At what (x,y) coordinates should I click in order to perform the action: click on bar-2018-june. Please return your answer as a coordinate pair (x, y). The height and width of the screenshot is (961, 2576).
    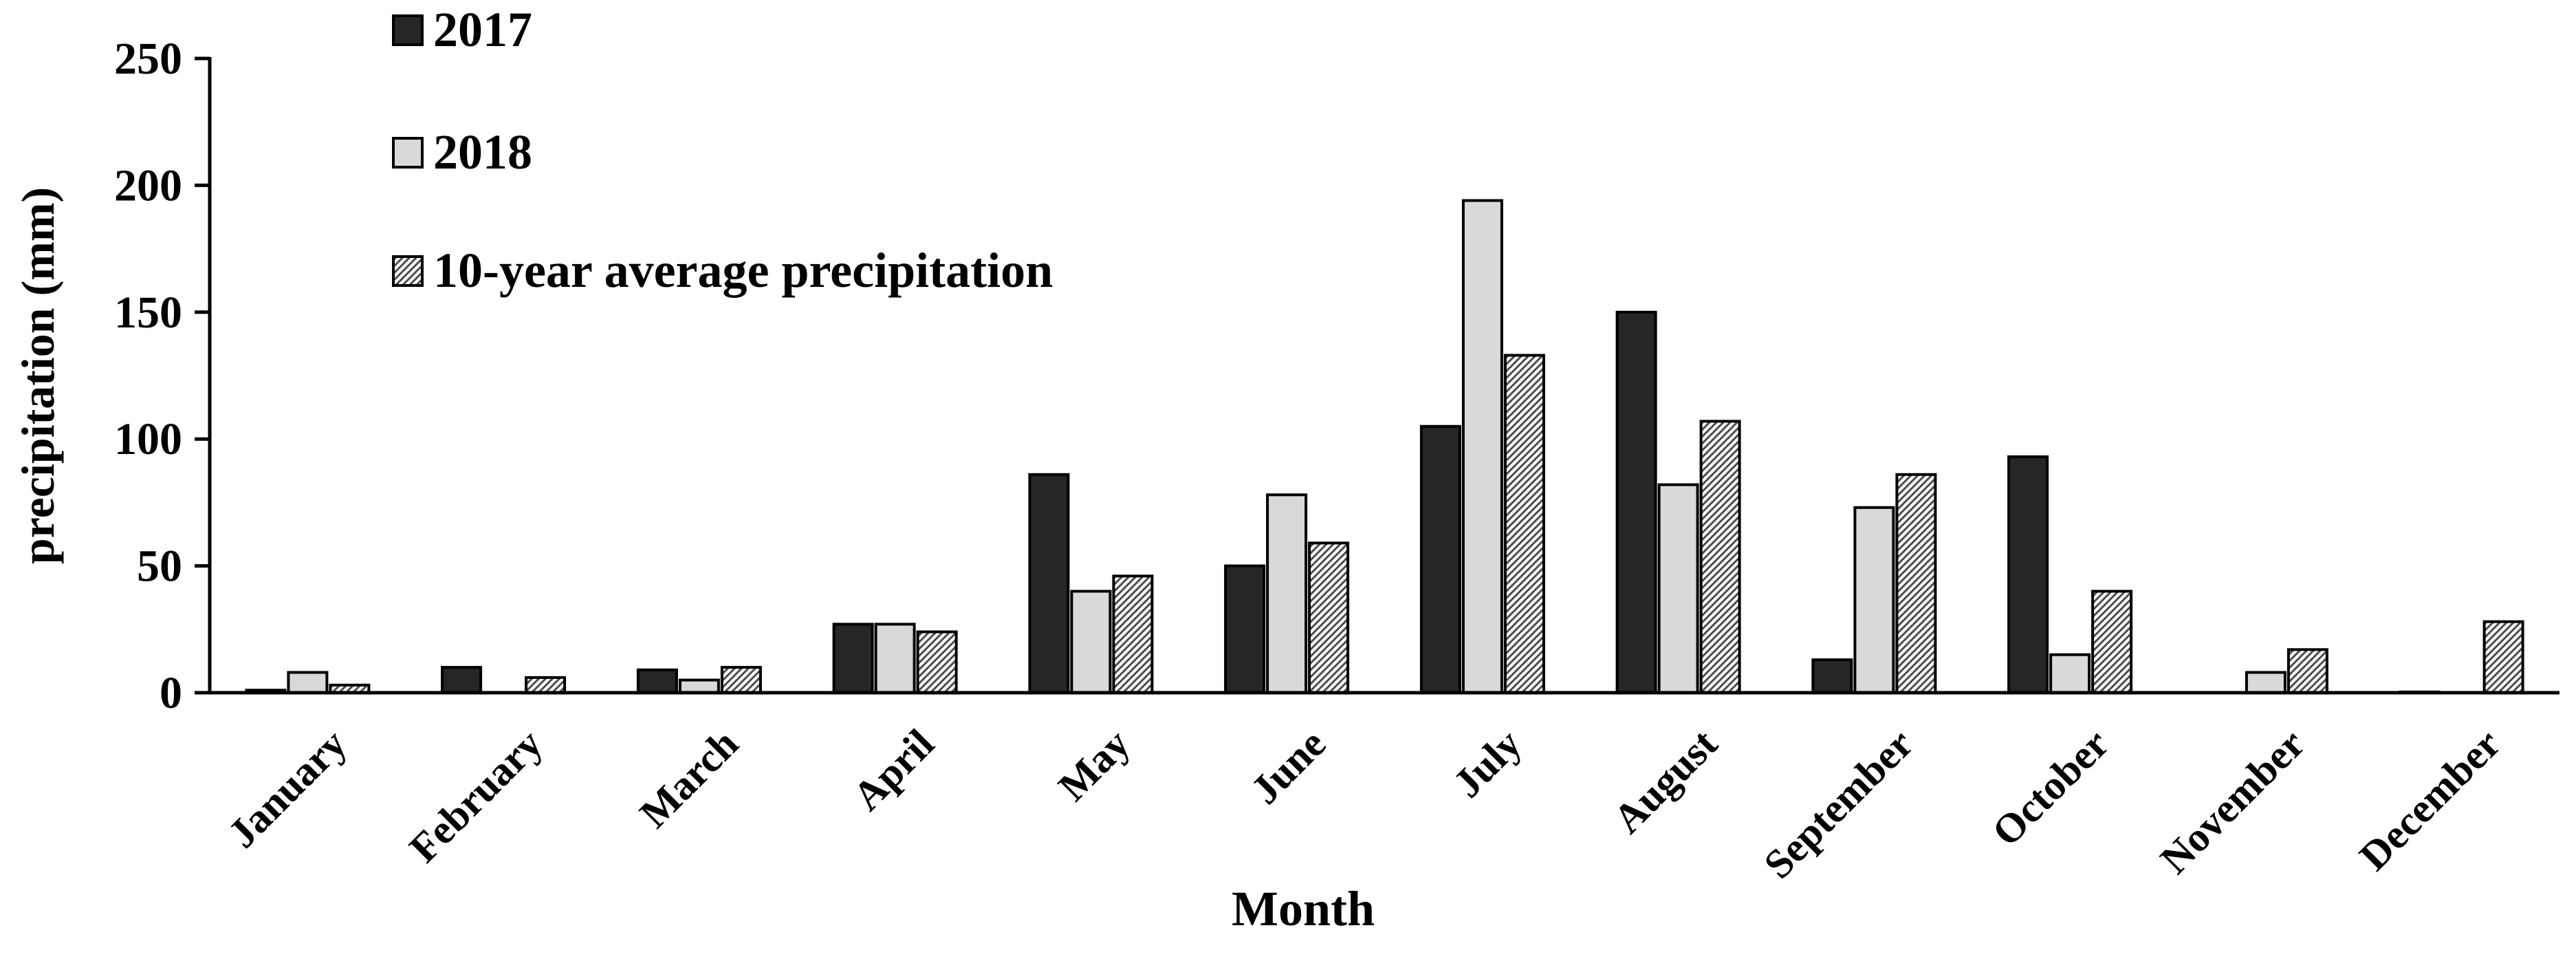
    Looking at the image, I should click on (1287, 593).